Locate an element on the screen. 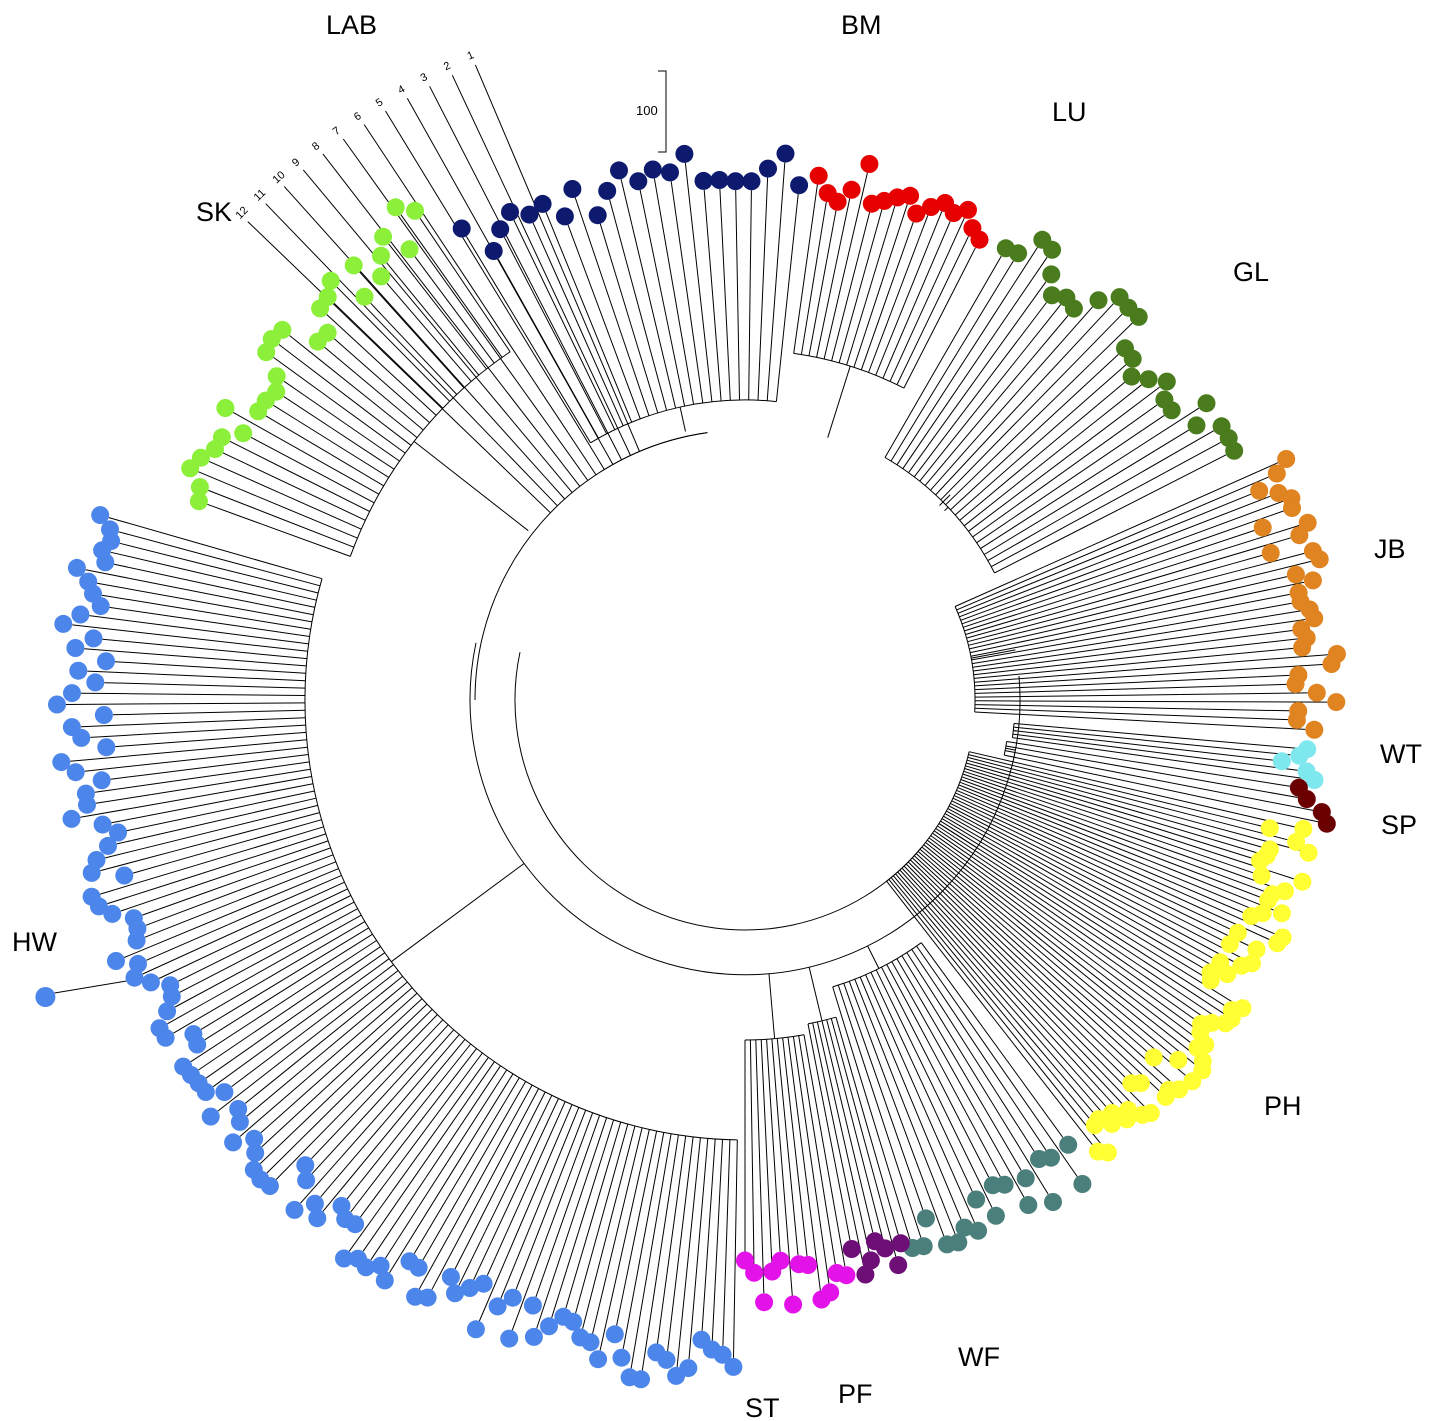 The width and height of the screenshot is (1441, 1421). internal-branch-wf is located at coordinates (887, 1061).